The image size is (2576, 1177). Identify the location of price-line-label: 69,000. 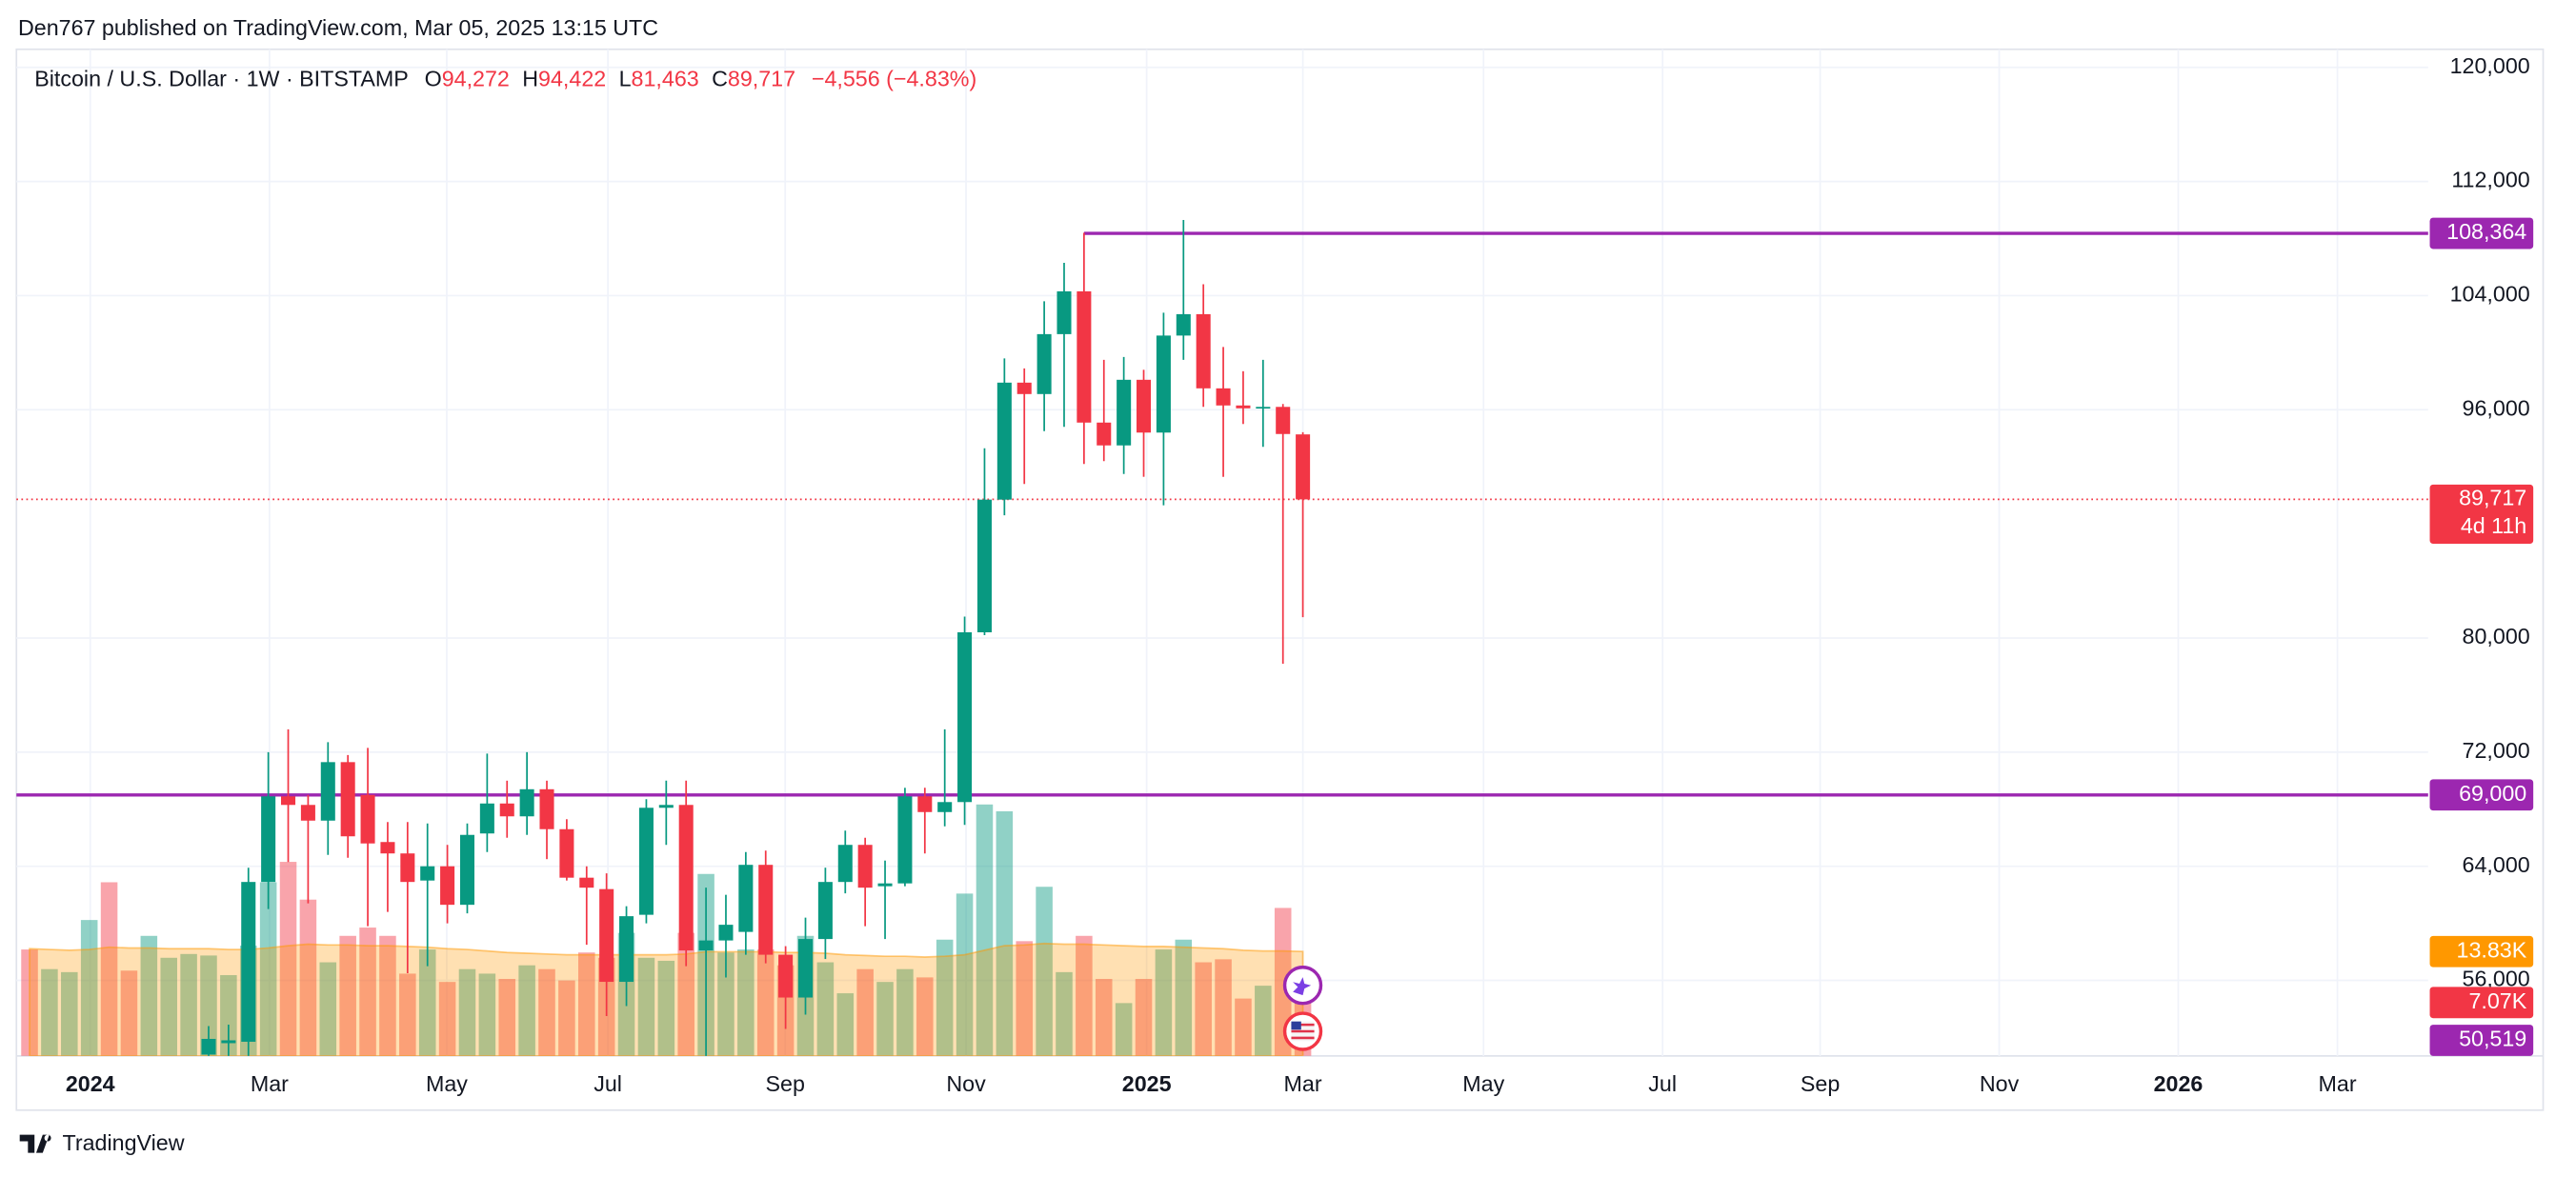
(2492, 793).